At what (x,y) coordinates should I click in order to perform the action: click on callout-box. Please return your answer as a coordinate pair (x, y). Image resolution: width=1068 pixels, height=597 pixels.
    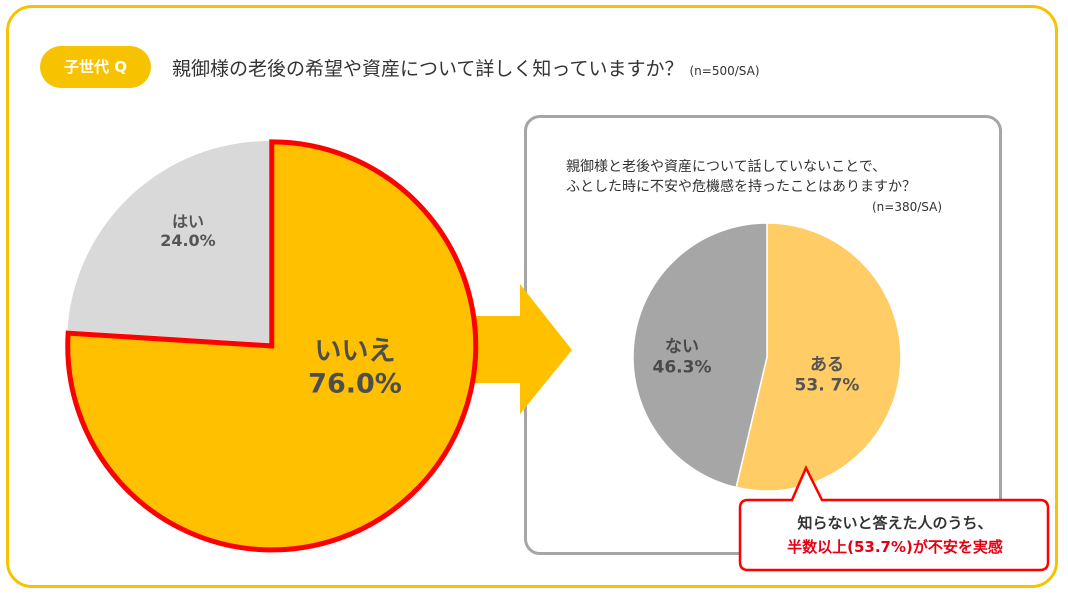
    Looking at the image, I should click on (894, 518).